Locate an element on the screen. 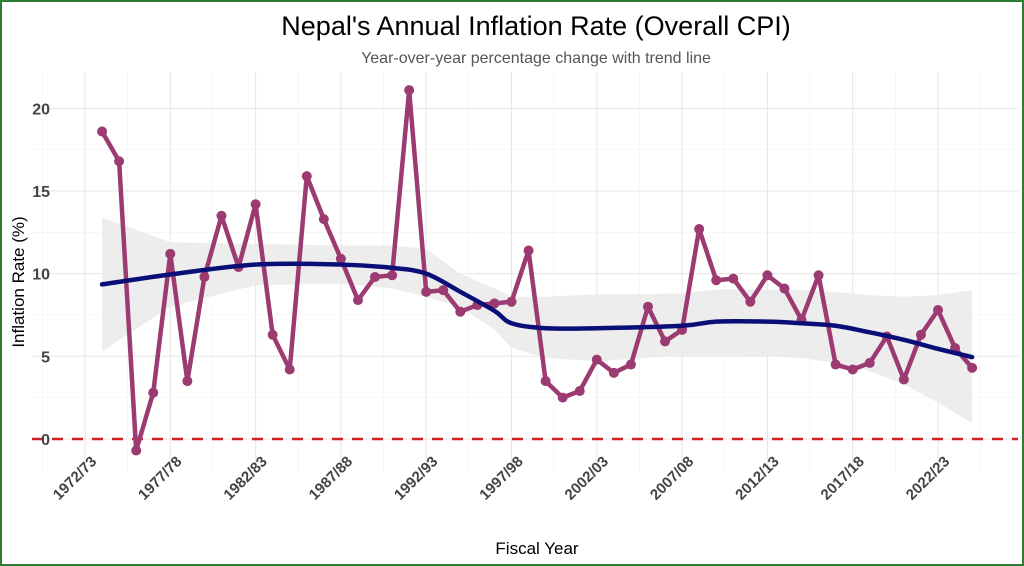 The image size is (1024, 566). x-tick-label: 2022/23 is located at coordinates (928, 478).